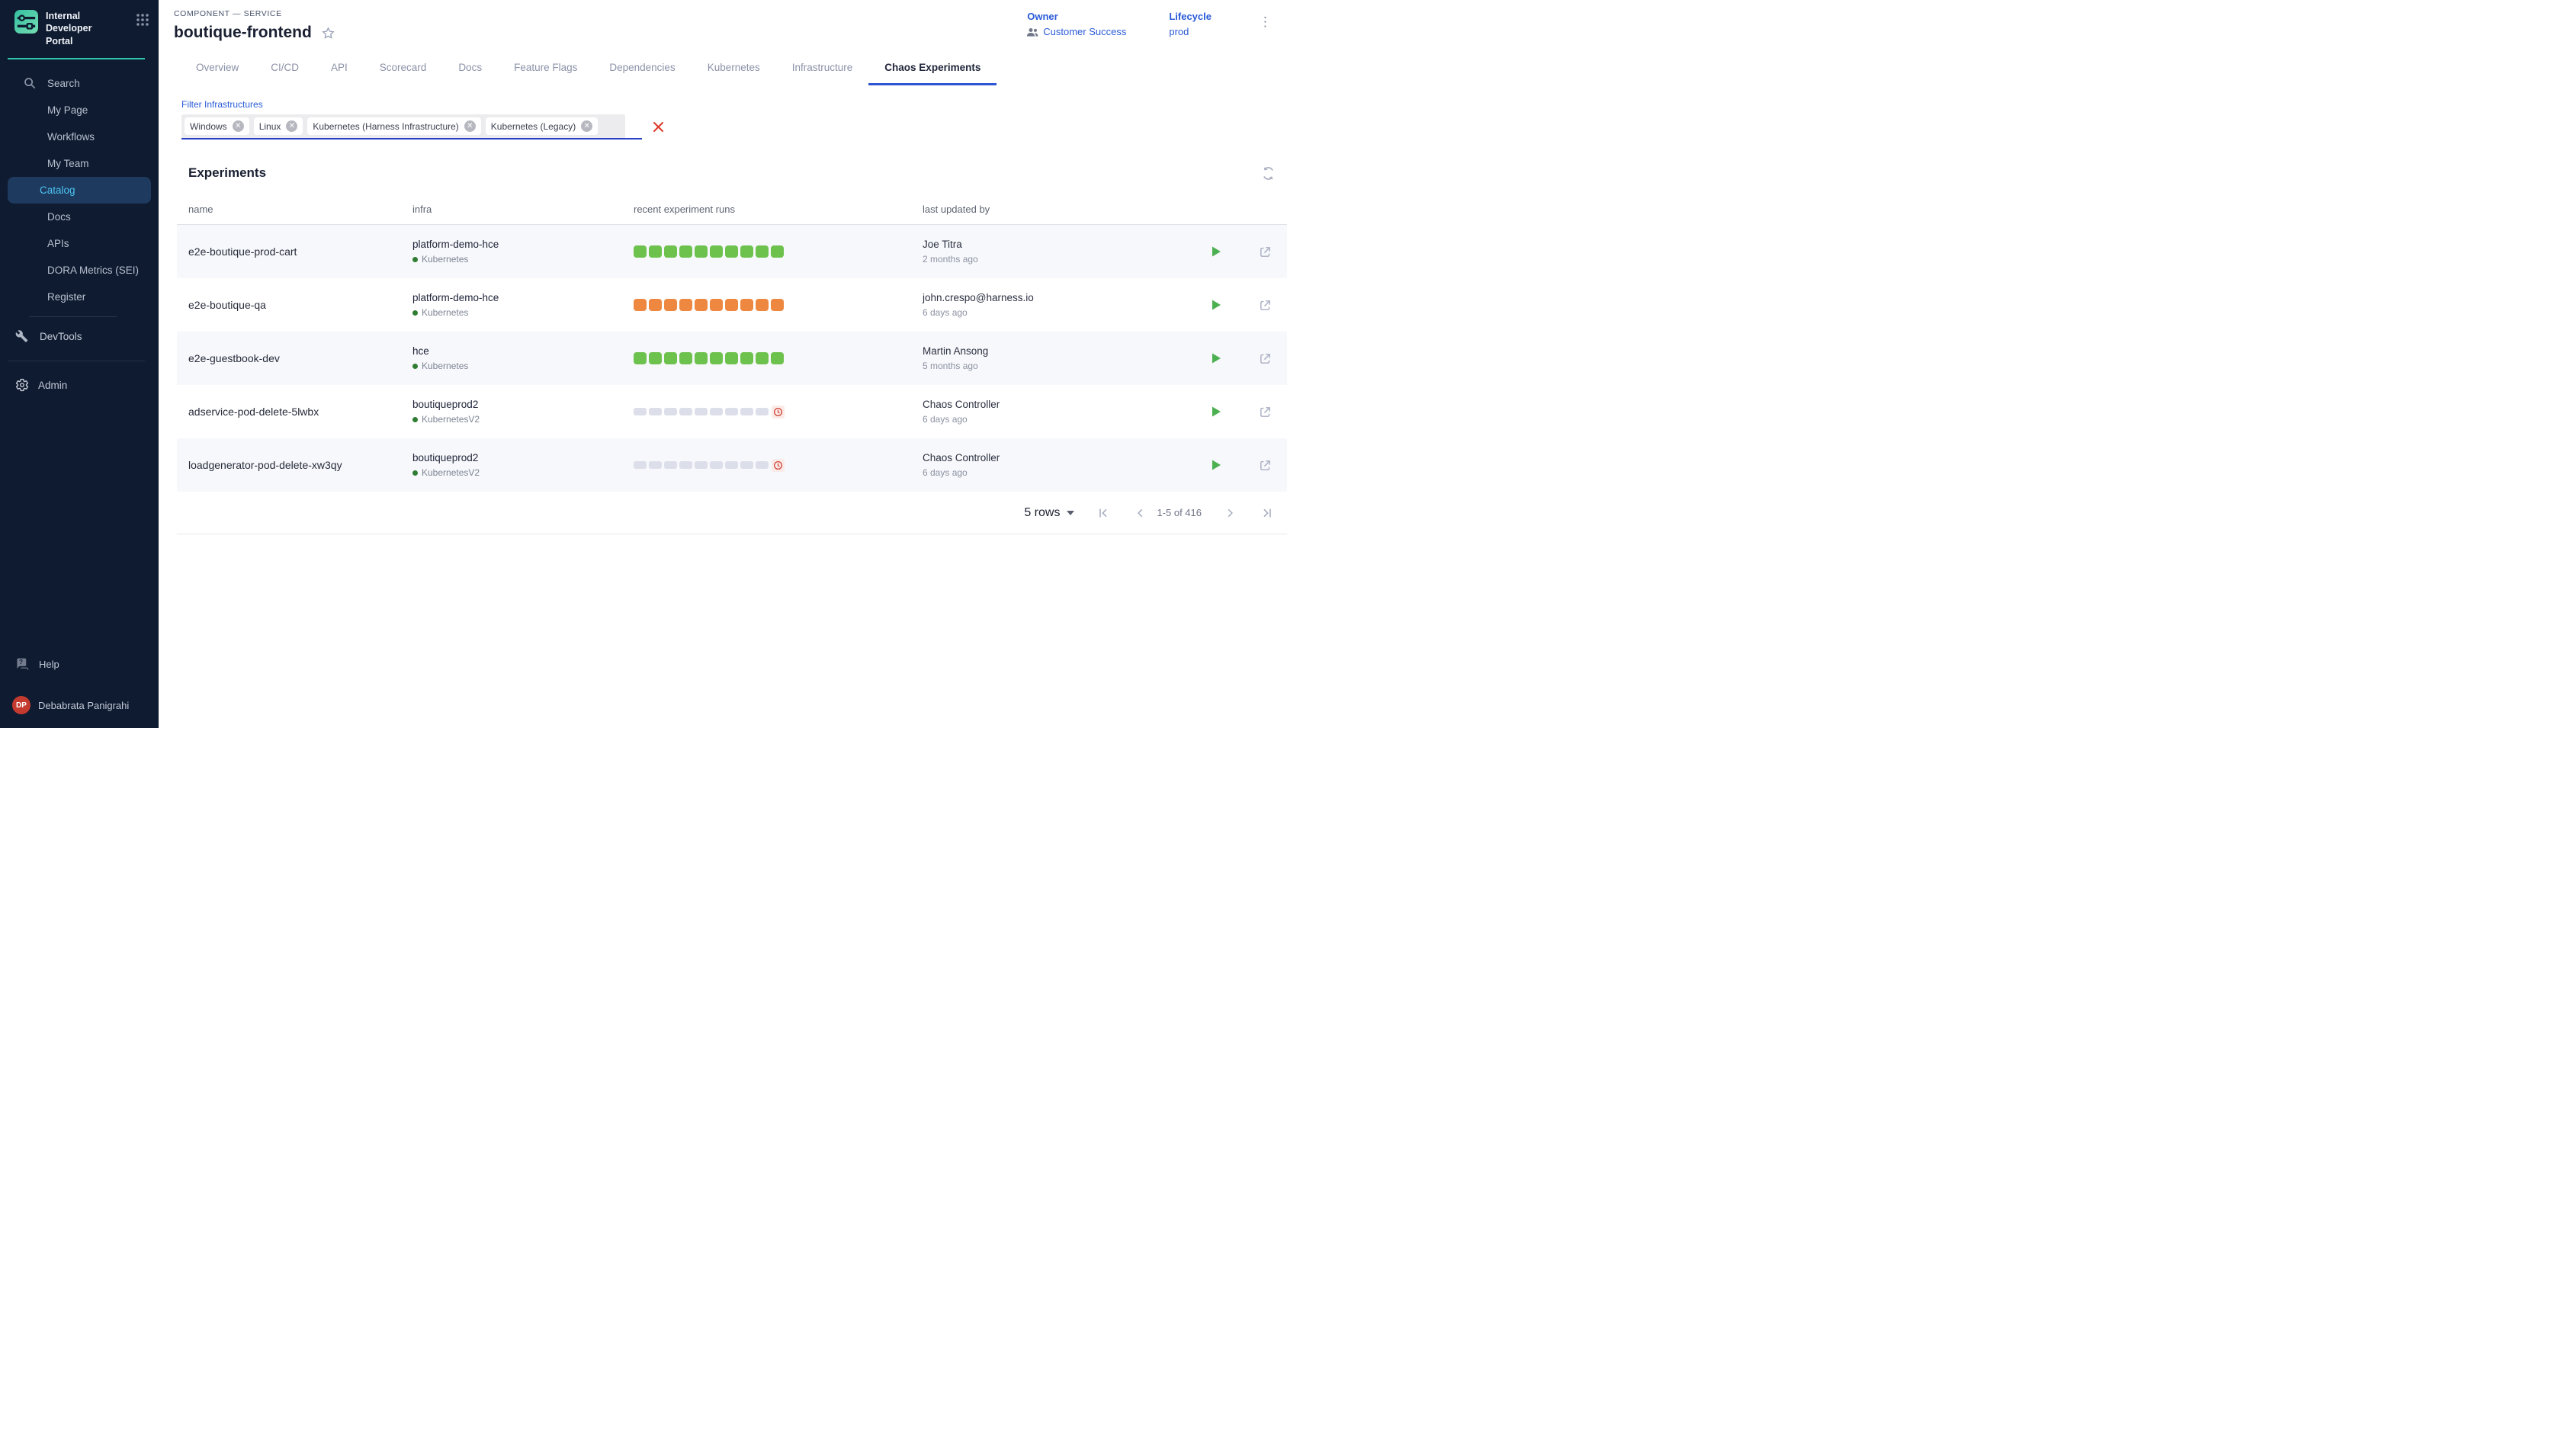  What do you see at coordinates (658, 127) in the screenshot?
I see `clear-filters-icon` at bounding box center [658, 127].